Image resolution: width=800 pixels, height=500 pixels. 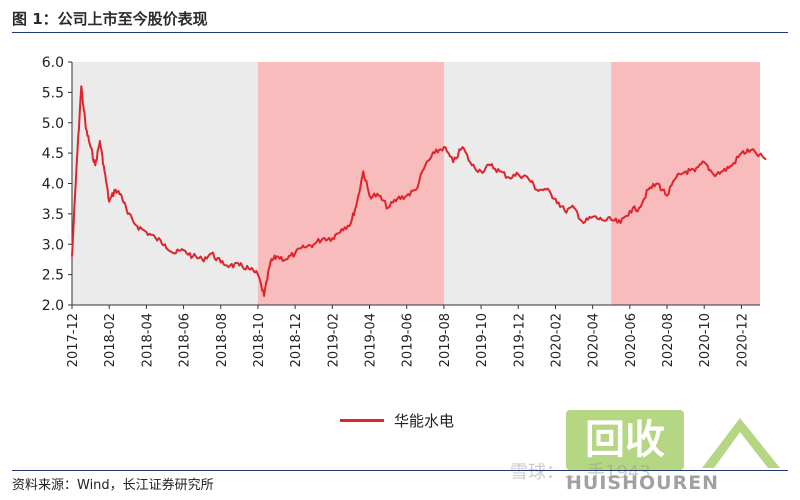 What do you see at coordinates (53, 93) in the screenshot?
I see `y-tick-label: 5.5` at bounding box center [53, 93].